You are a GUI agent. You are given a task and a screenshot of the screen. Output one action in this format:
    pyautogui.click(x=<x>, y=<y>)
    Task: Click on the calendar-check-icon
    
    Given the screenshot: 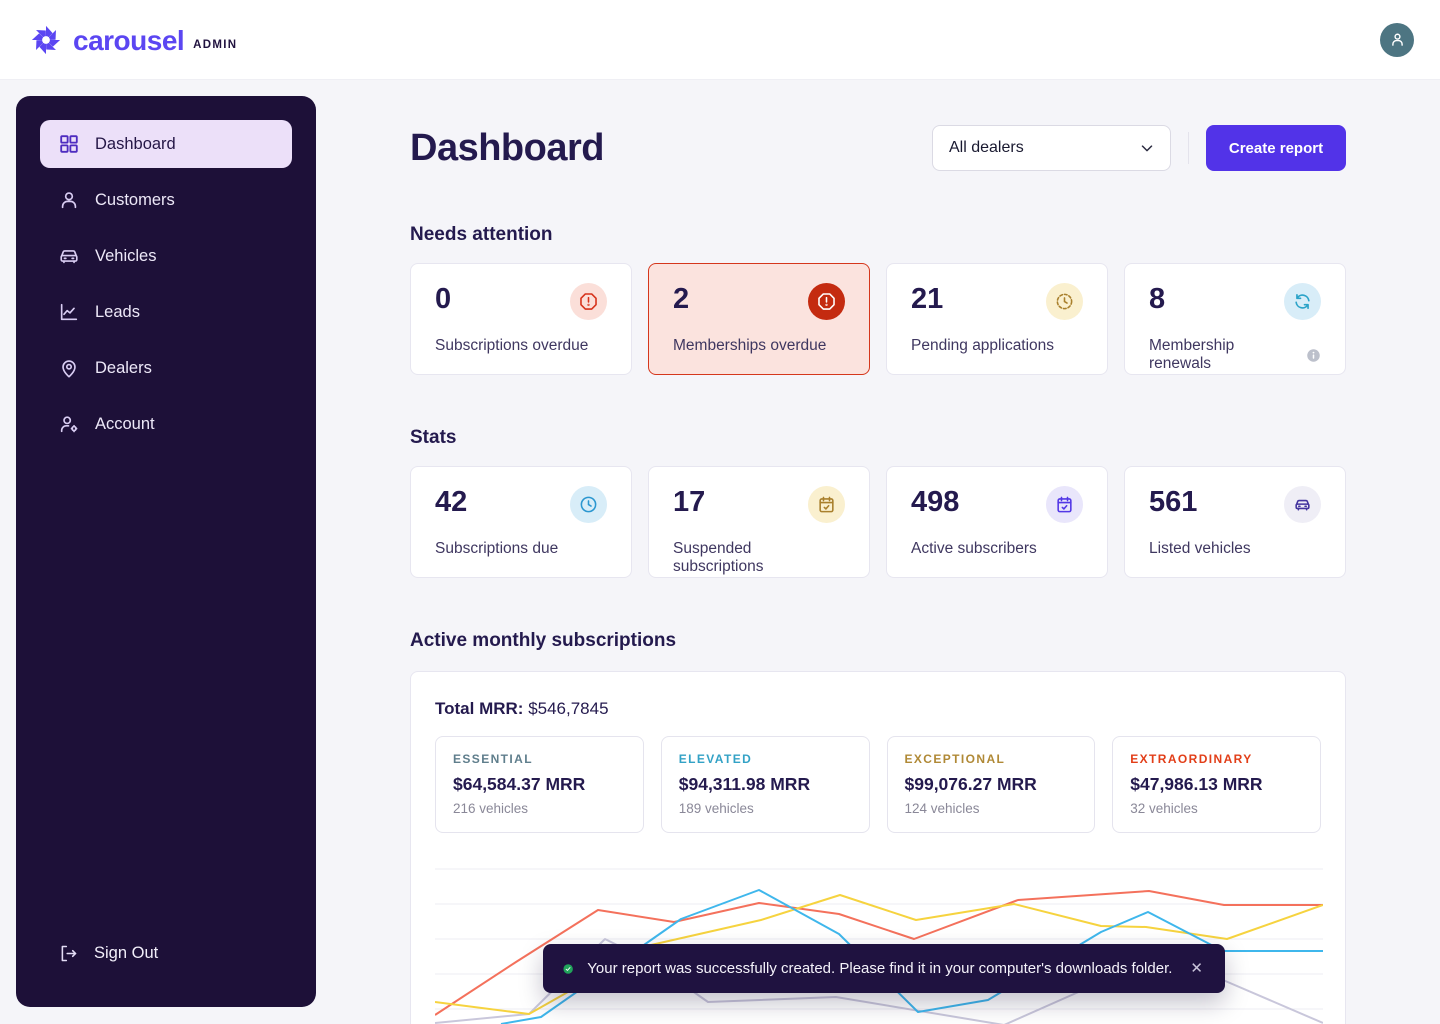 What is the action you would take?
    pyautogui.click(x=1064, y=504)
    